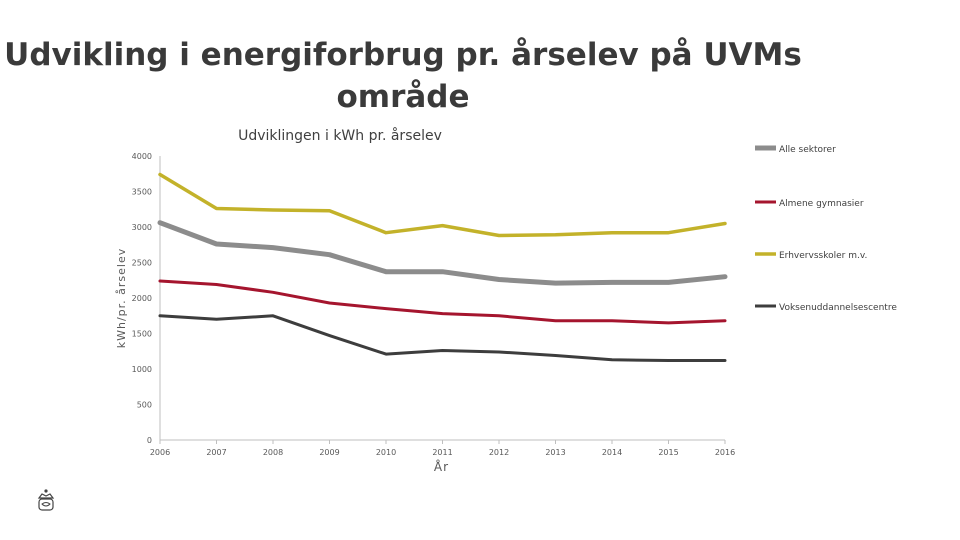 This screenshot has height=540, width=960. What do you see at coordinates (340, 136) in the screenshot?
I see `chart-title: Udviklingen i kWh pr. årselev` at bounding box center [340, 136].